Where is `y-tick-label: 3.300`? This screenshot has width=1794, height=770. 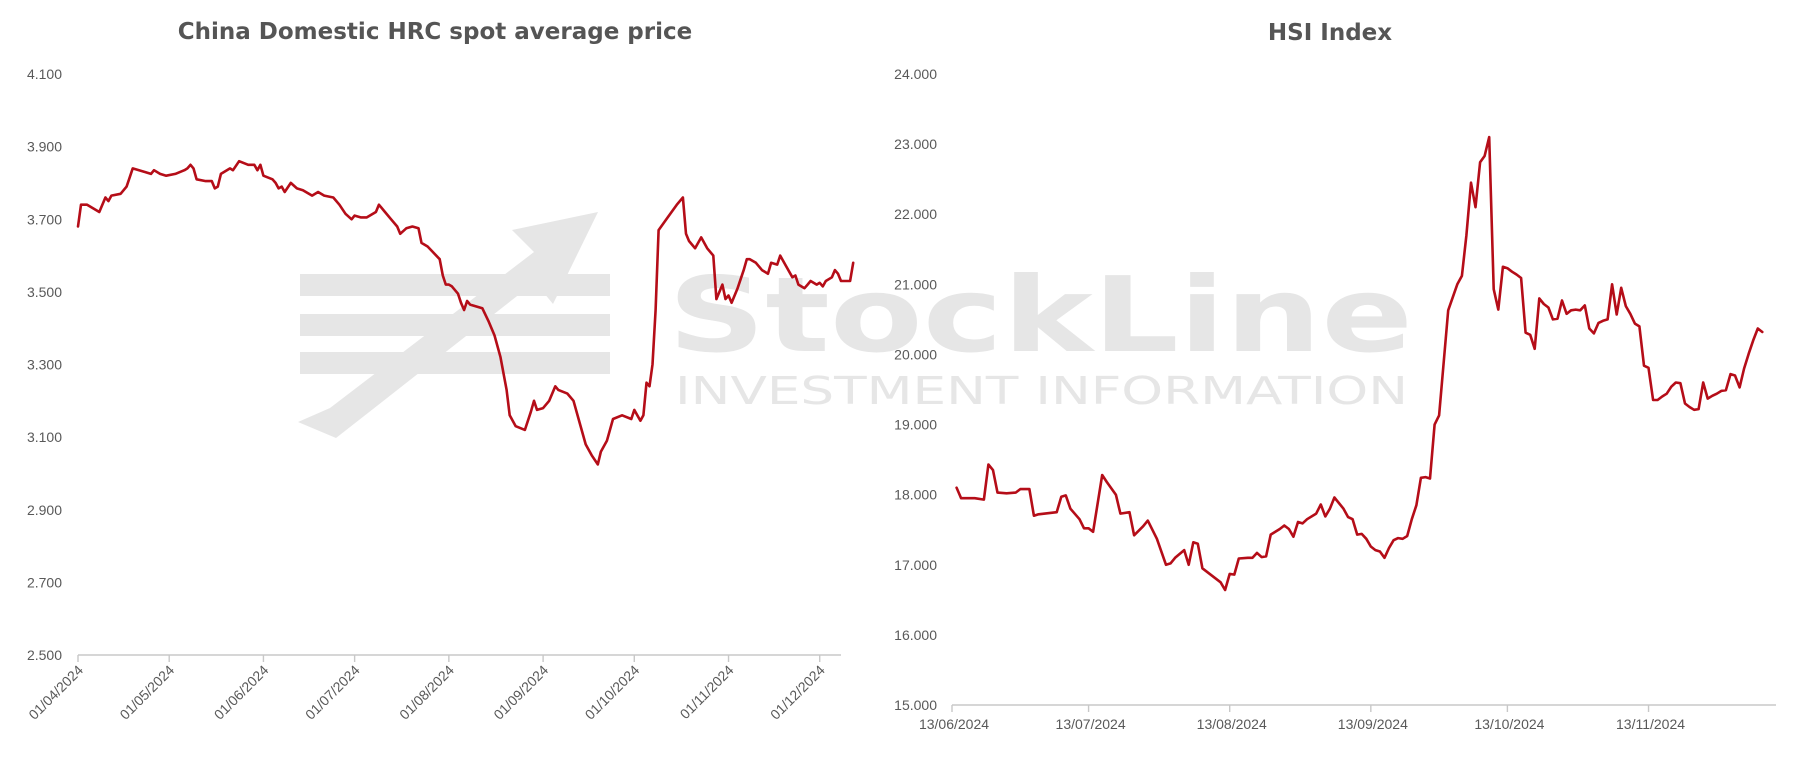
y-tick-label: 3.300 is located at coordinates (44, 365).